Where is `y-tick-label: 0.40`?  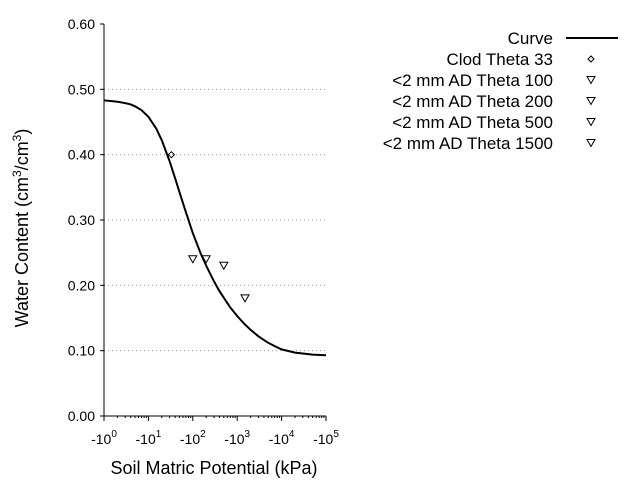 y-tick-label: 0.40 is located at coordinates (81, 155).